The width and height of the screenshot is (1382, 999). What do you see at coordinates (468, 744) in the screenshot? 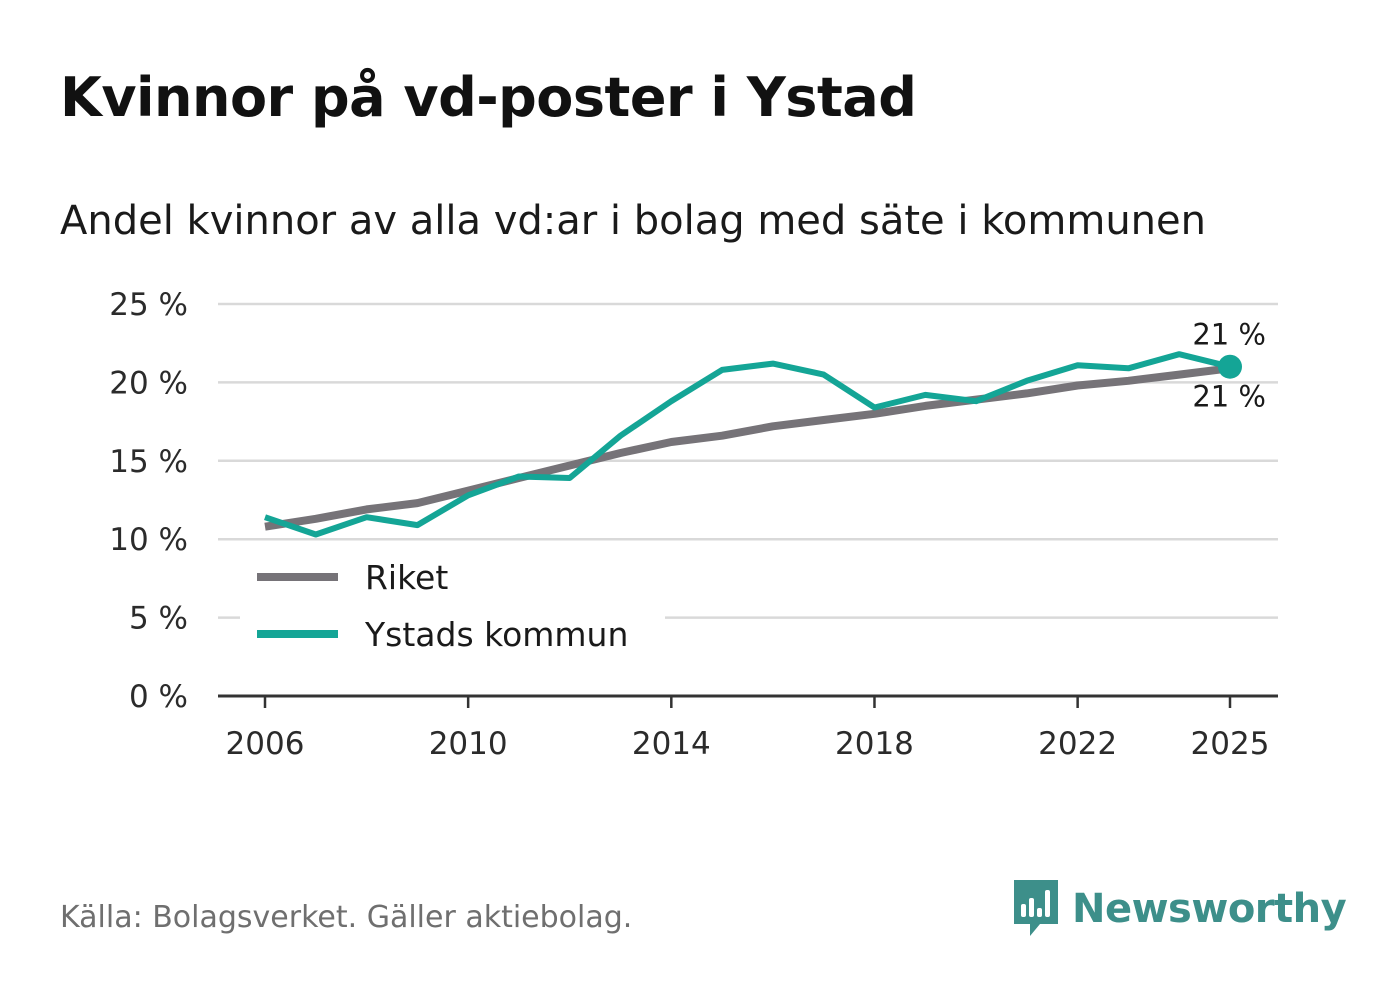
I see `x-tick-label-2010: 2010` at bounding box center [468, 744].